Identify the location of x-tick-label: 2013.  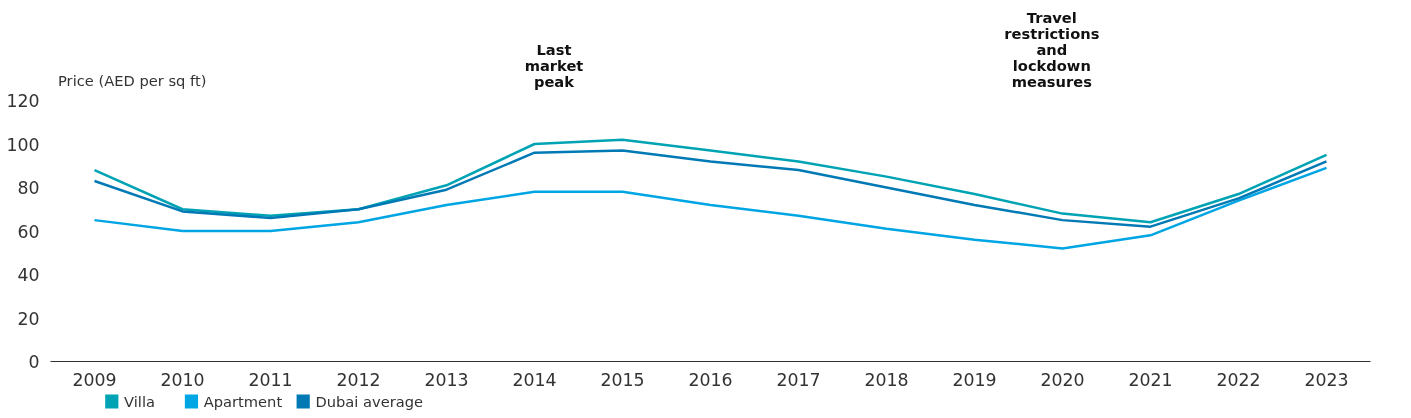
(446, 379).